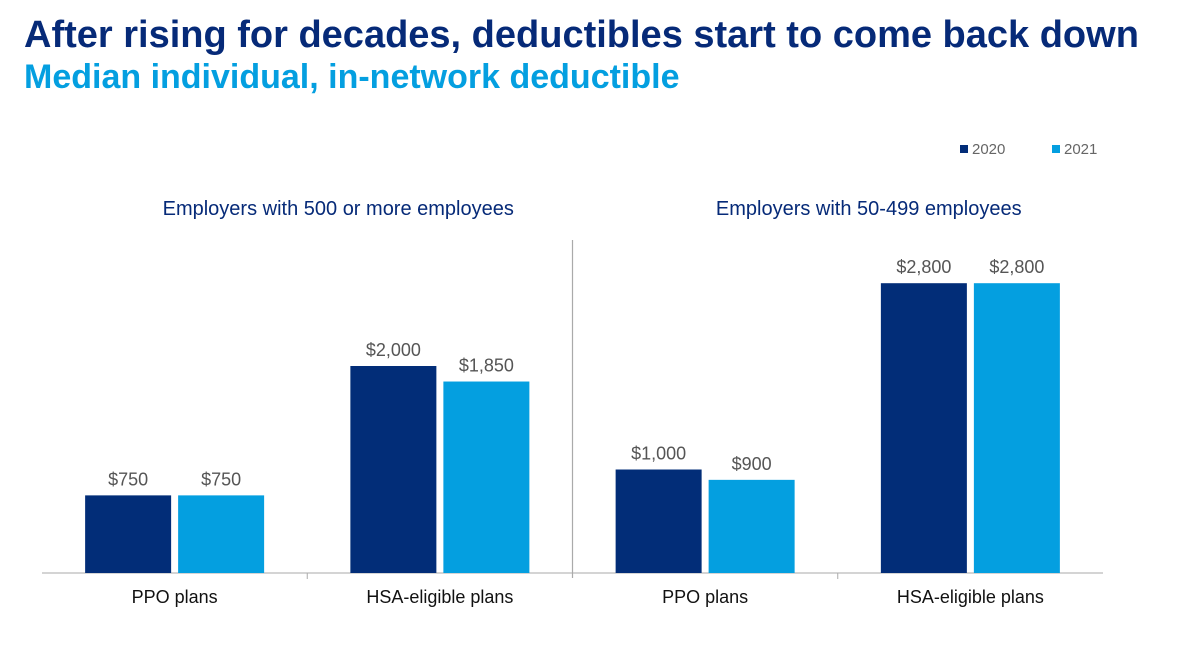 The width and height of the screenshot is (1200, 670). Describe the element at coordinates (1080, 149) in the screenshot. I see `legend-label-2021: 2021` at that location.